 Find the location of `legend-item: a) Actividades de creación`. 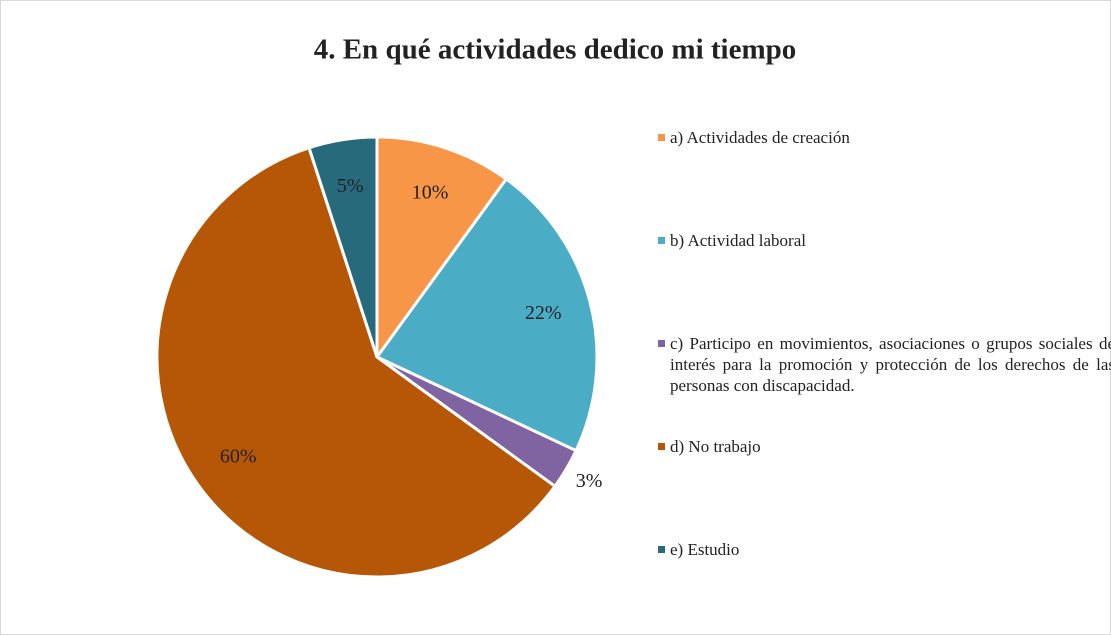

legend-item: a) Actividades de creación is located at coordinates (884, 137).